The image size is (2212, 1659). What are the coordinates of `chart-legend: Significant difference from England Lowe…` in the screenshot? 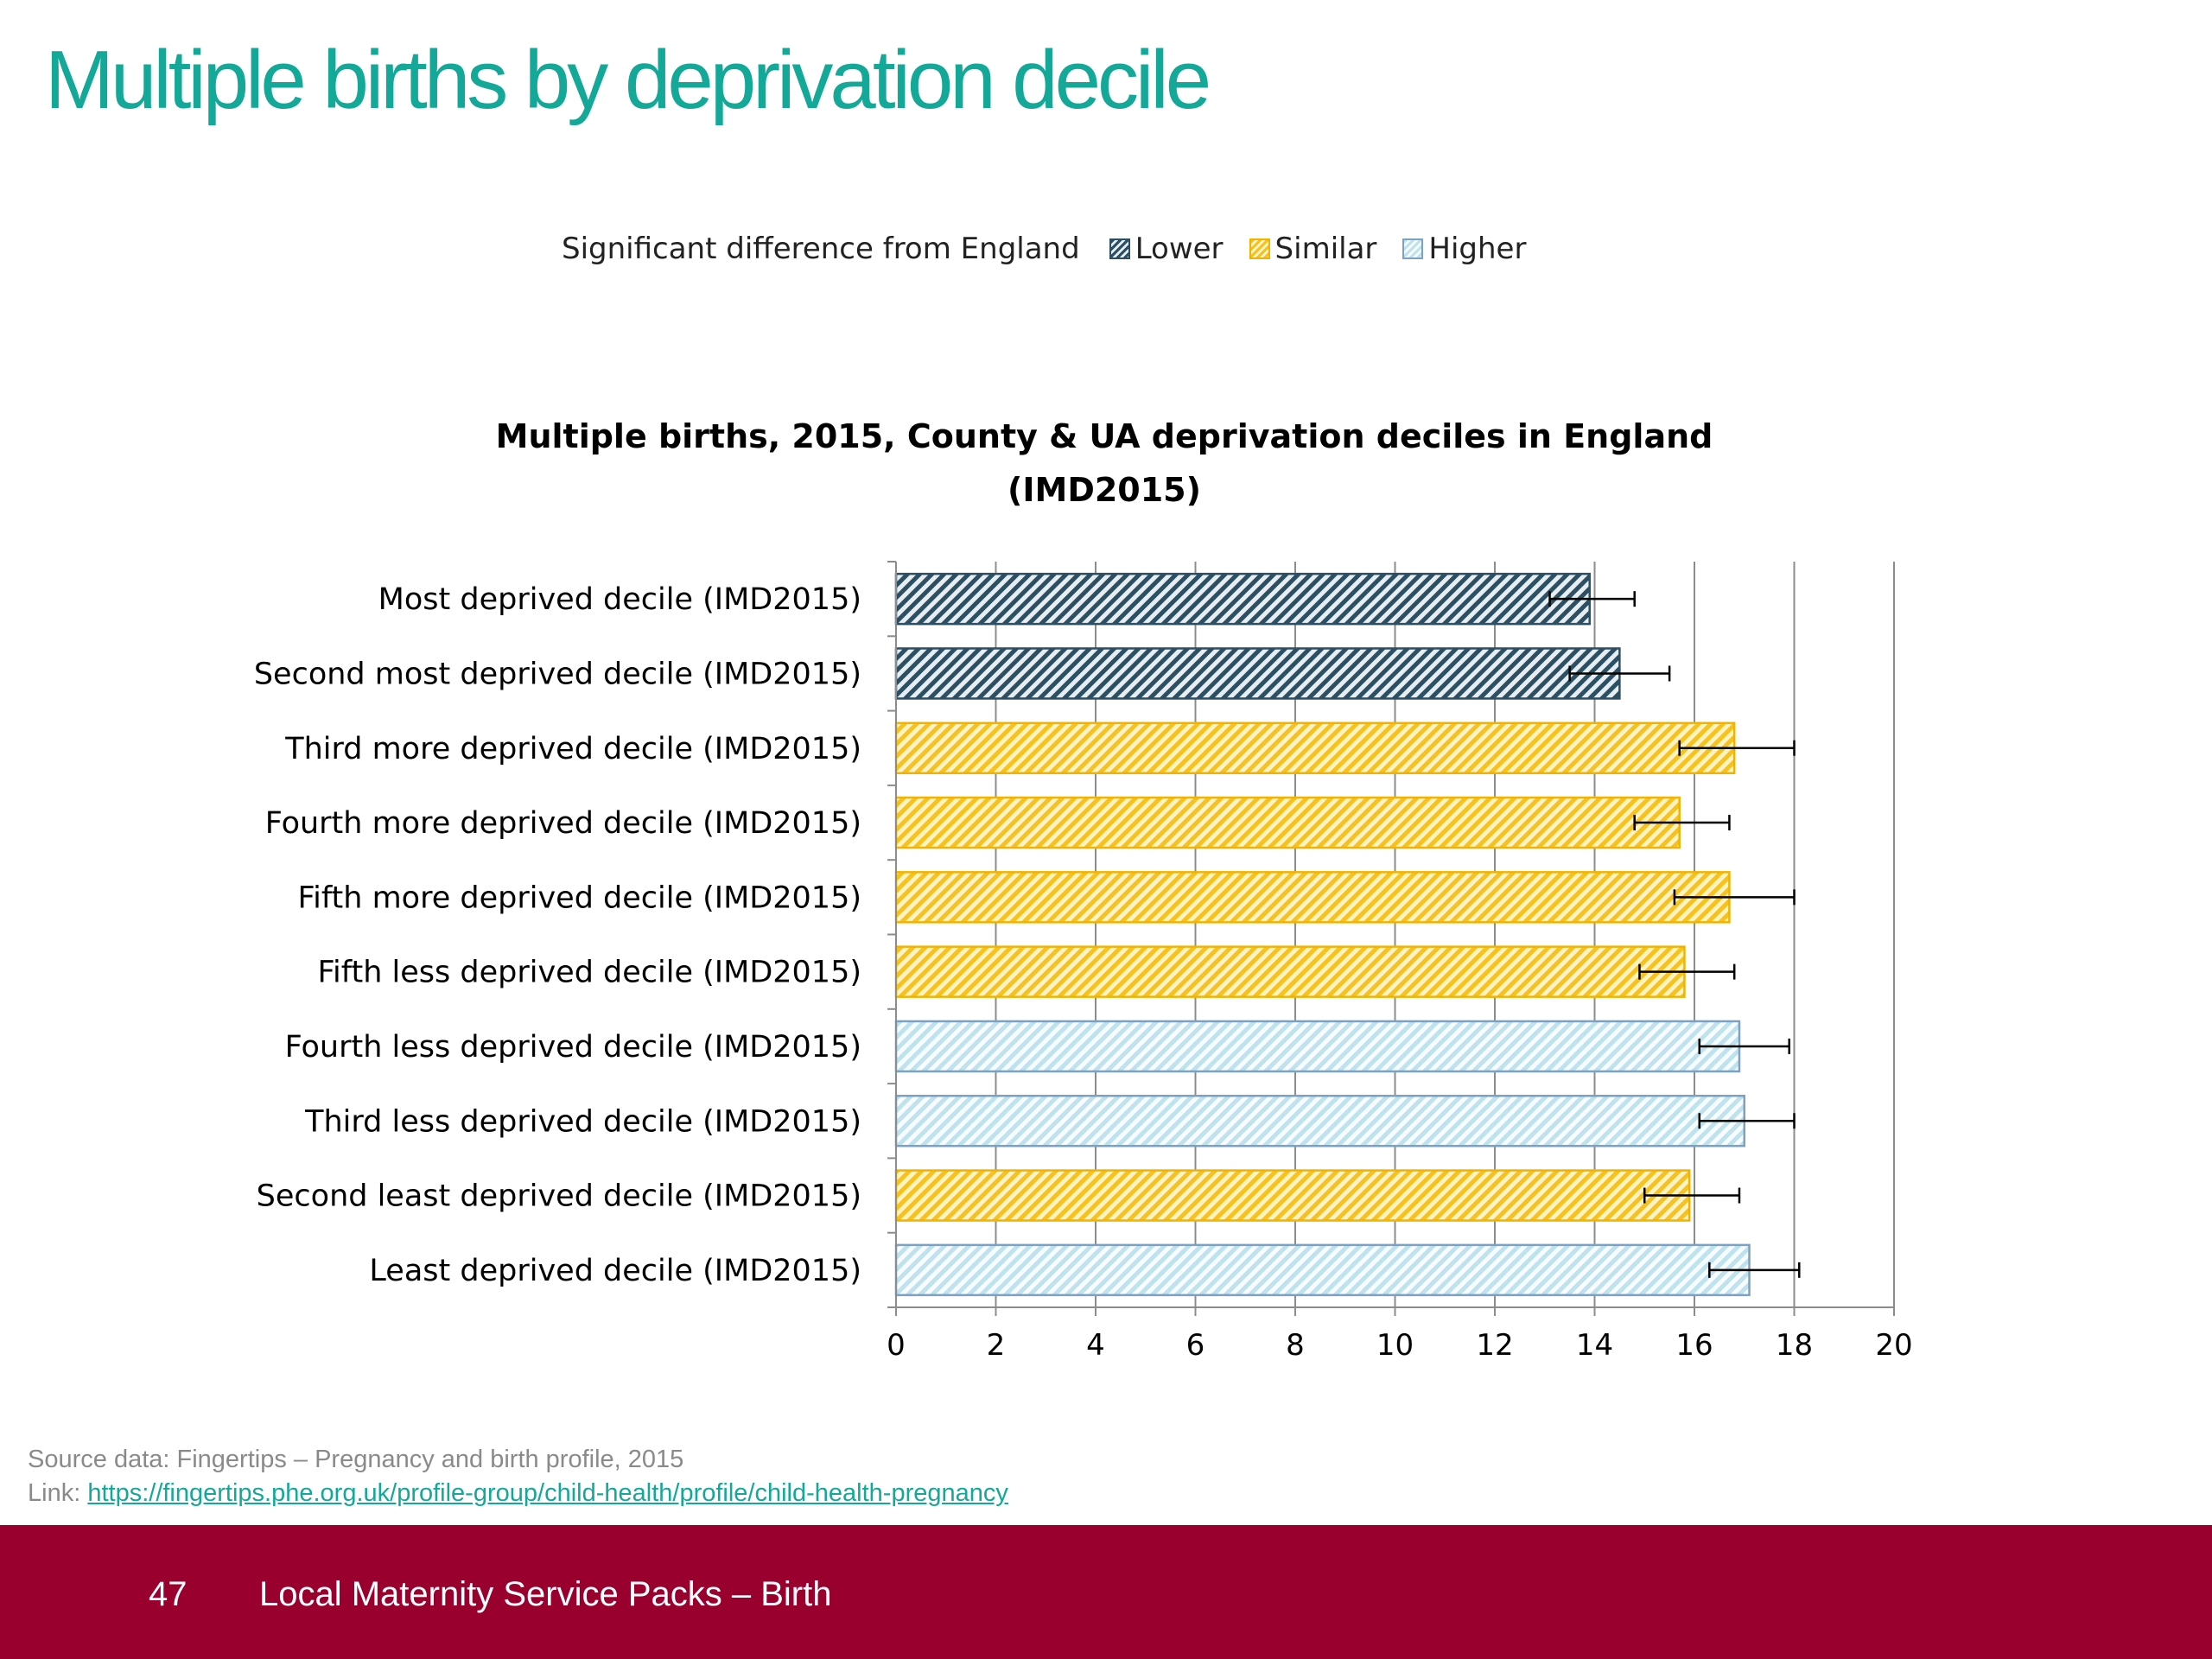 It's located at (1057, 248).